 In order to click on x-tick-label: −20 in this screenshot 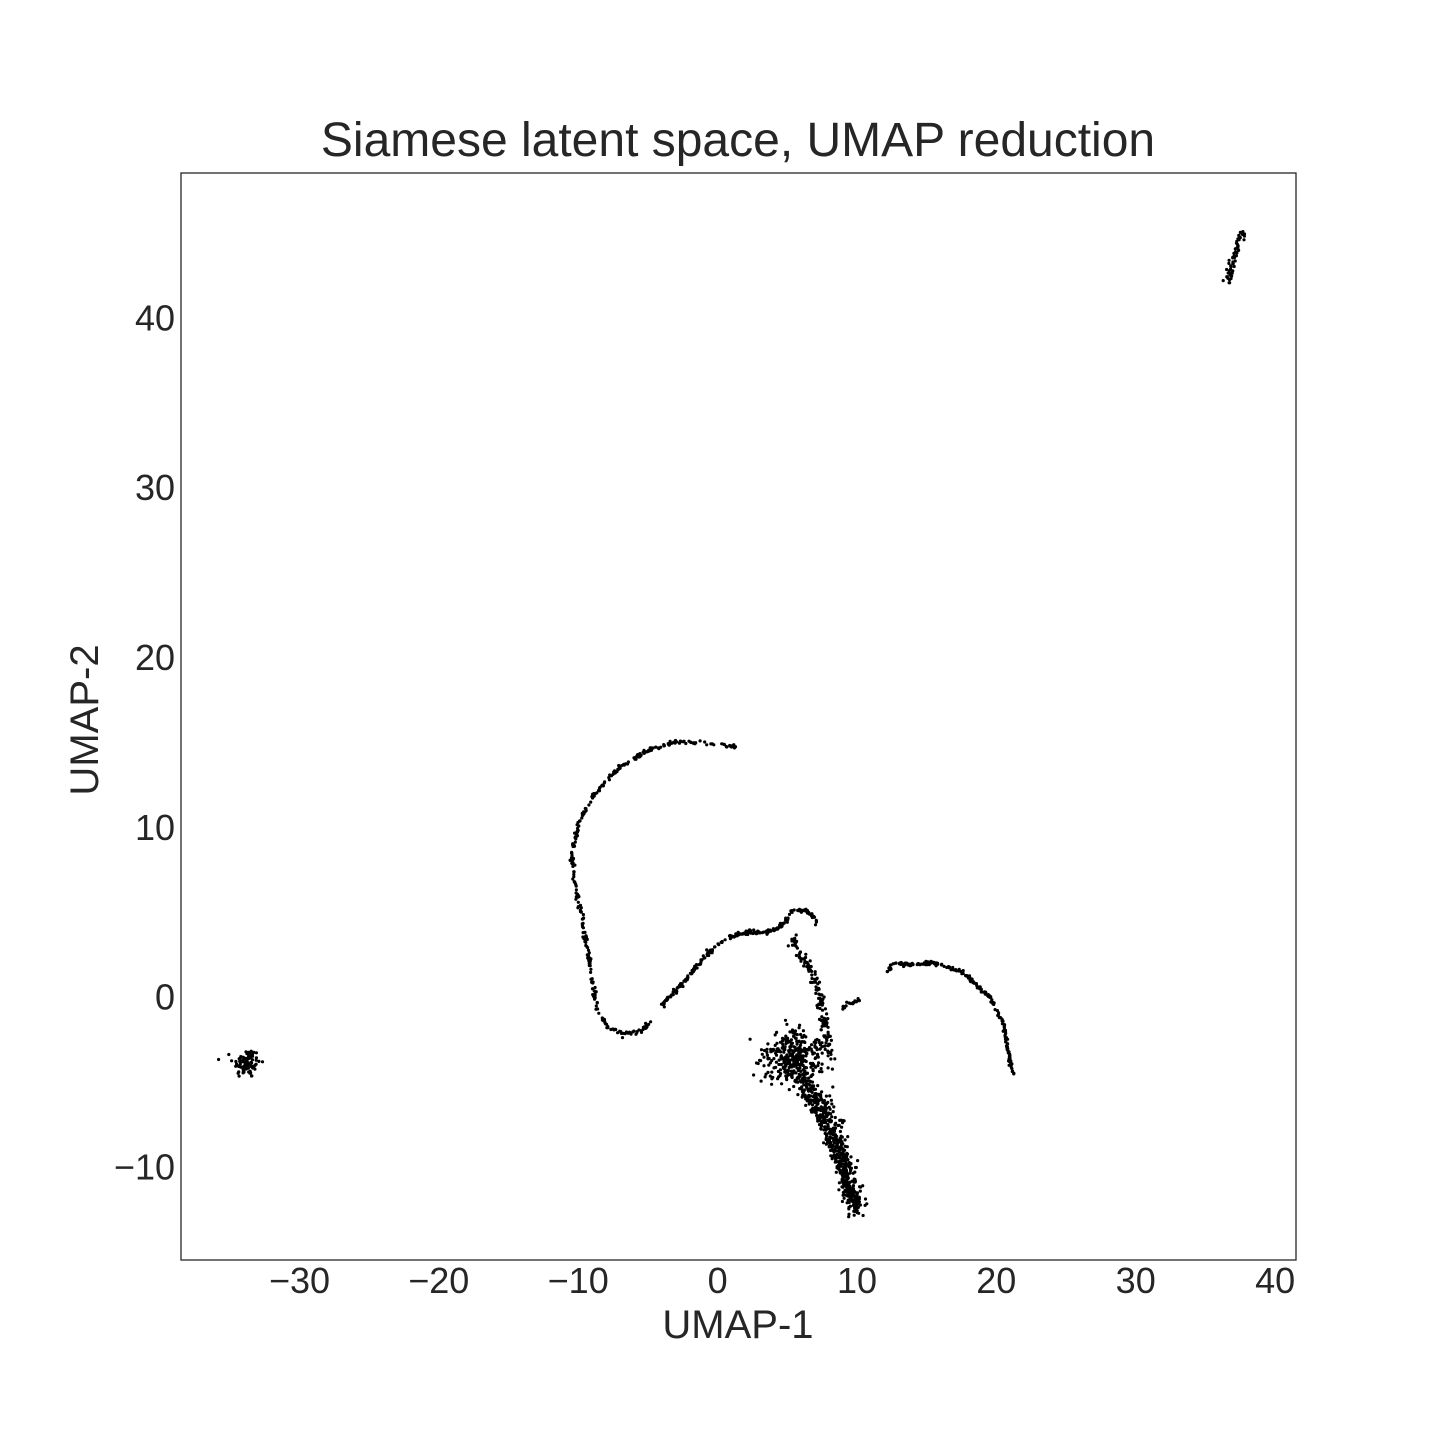, I will do `click(438, 1280)`.